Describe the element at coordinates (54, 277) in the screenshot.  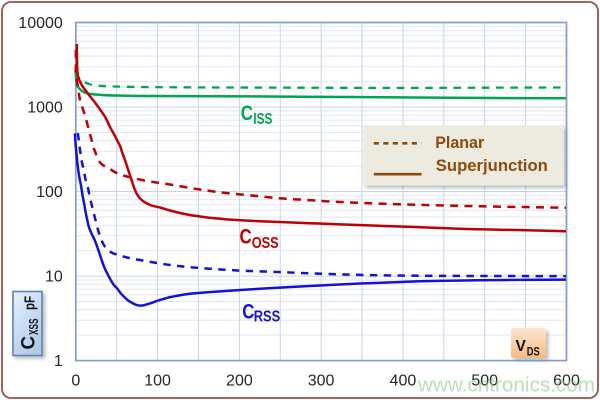
I see `svg-text: 10` at that location.